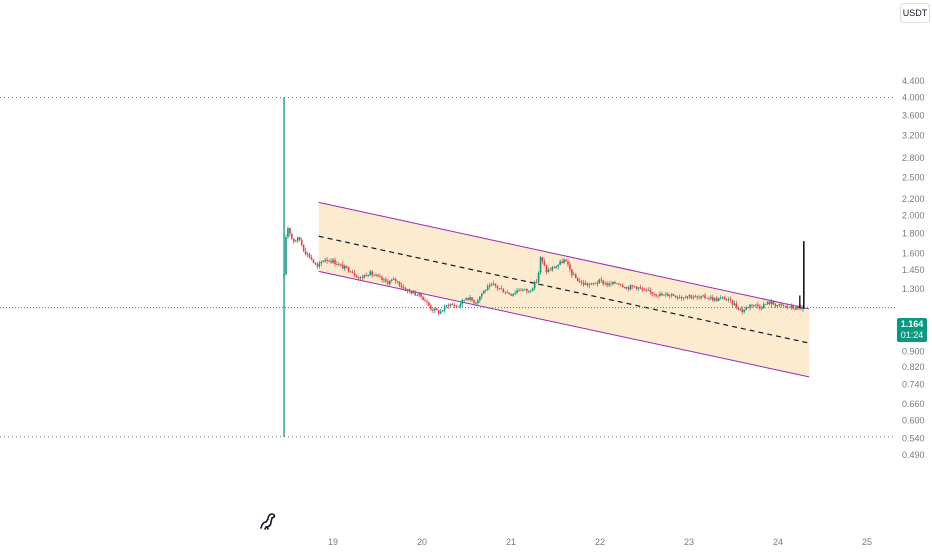  I want to click on x-tick-label: 22, so click(600, 542).